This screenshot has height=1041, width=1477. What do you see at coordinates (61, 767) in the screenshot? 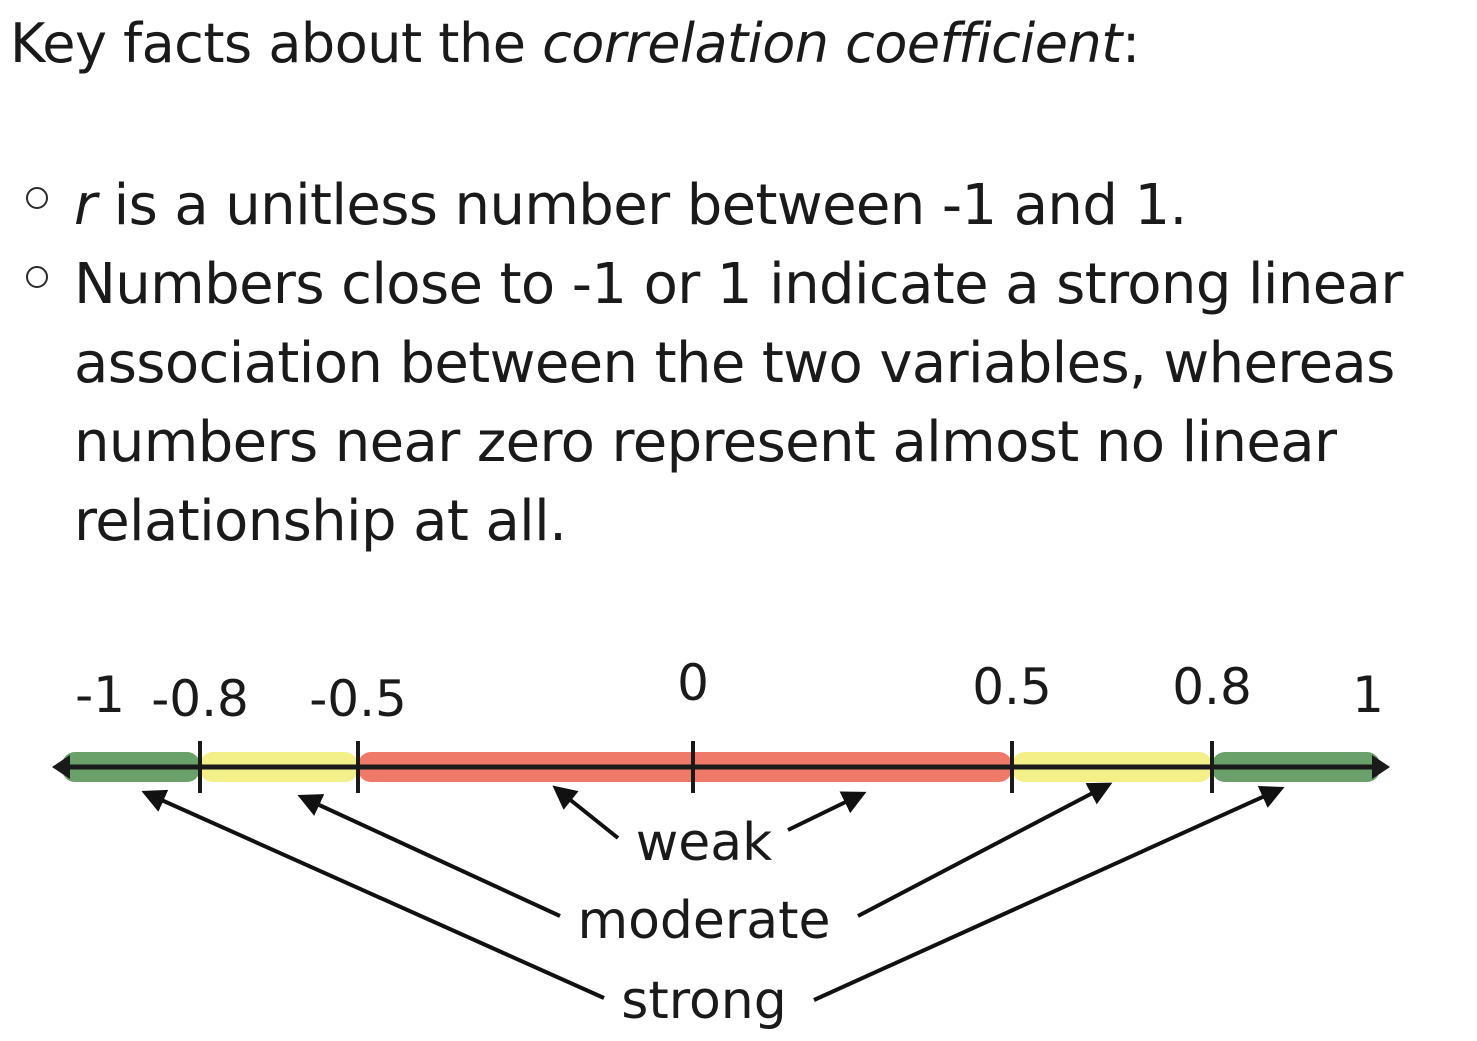
I see `arrow-left-icon` at bounding box center [61, 767].